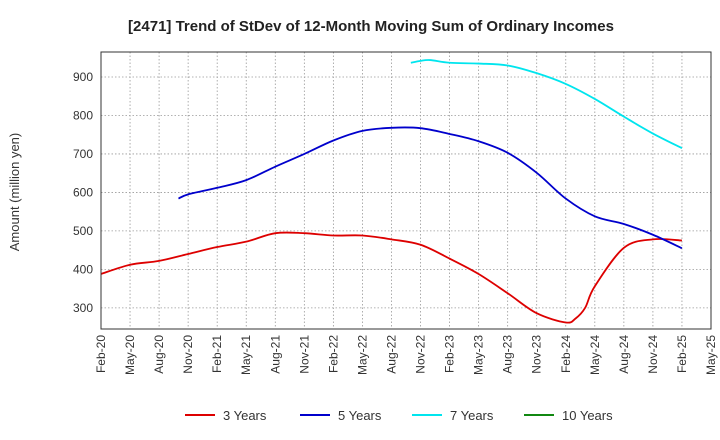 Image resolution: width=720 pixels, height=440 pixels. What do you see at coordinates (83, 192) in the screenshot?
I see `y-tick-label: 600` at bounding box center [83, 192].